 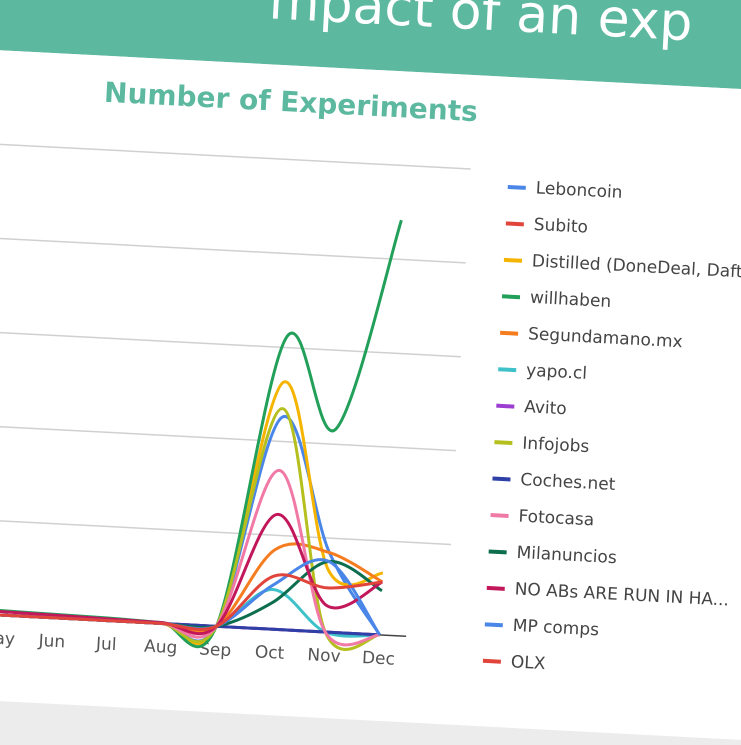 I want to click on legend-label: OLX, so click(x=528, y=663).